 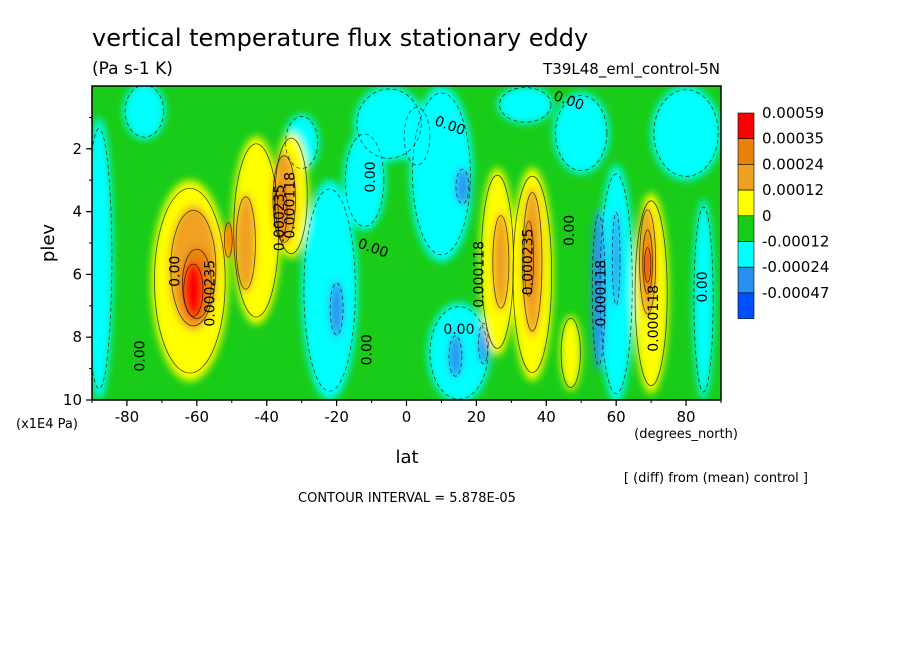 I want to click on legend-label: 0.00059, so click(x=793, y=113).